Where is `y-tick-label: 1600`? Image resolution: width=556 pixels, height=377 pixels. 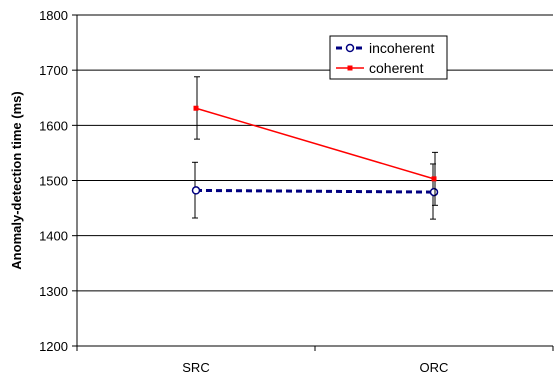
y-tick-label: 1600 is located at coordinates (53, 125).